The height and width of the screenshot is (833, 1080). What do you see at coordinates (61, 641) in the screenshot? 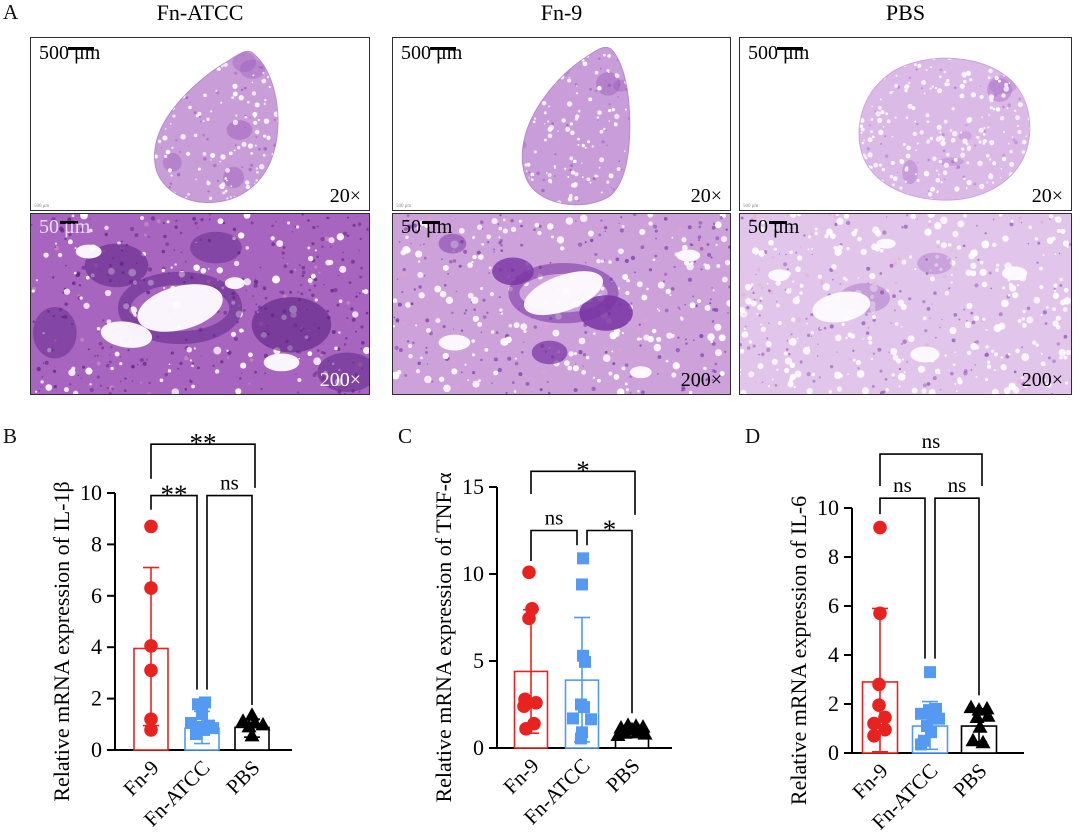
I see `svg-text:Relative mRNA expression of IL: Relative mRNA expression of IL-1β` at bounding box center [61, 641].